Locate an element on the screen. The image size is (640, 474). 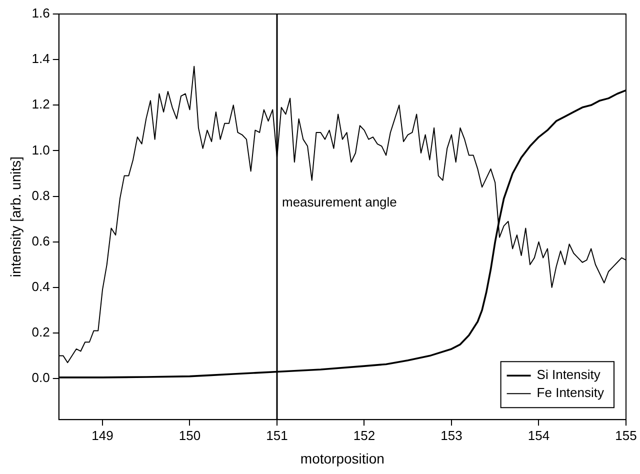
y-tick-label: 1.6 is located at coordinates (41, 13).